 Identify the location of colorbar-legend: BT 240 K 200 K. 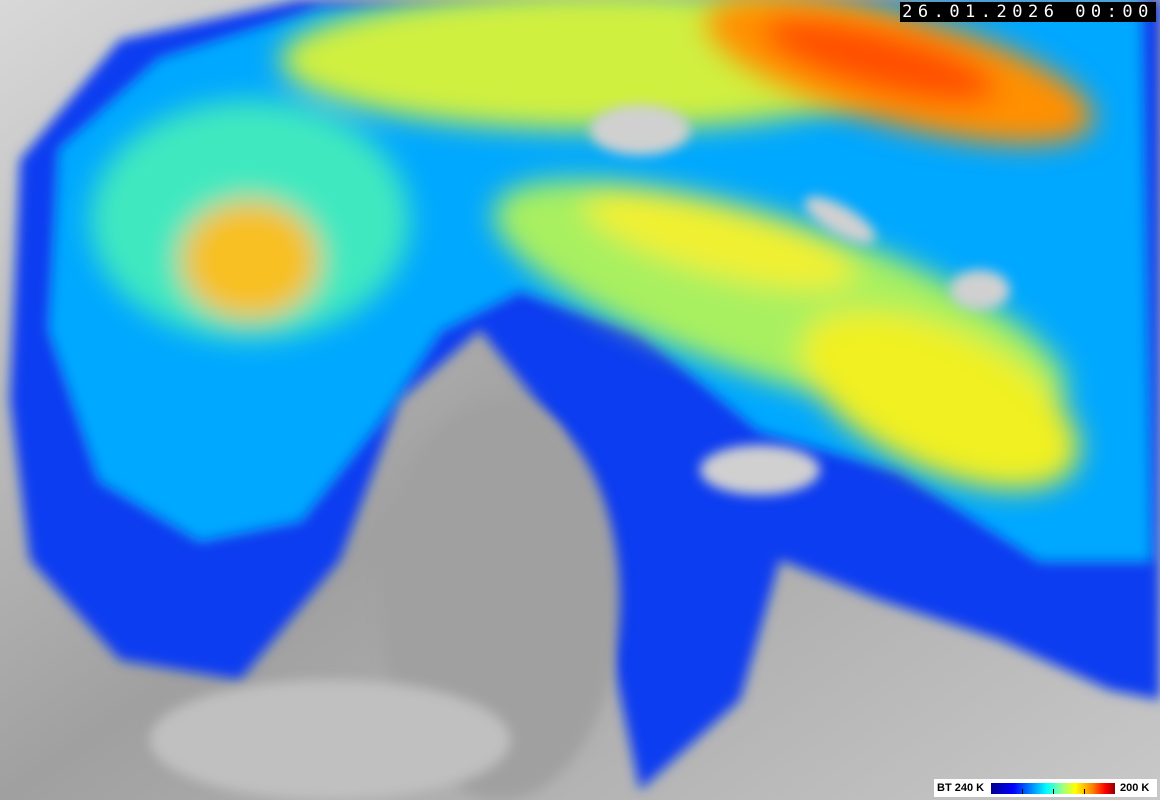
(1045, 788).